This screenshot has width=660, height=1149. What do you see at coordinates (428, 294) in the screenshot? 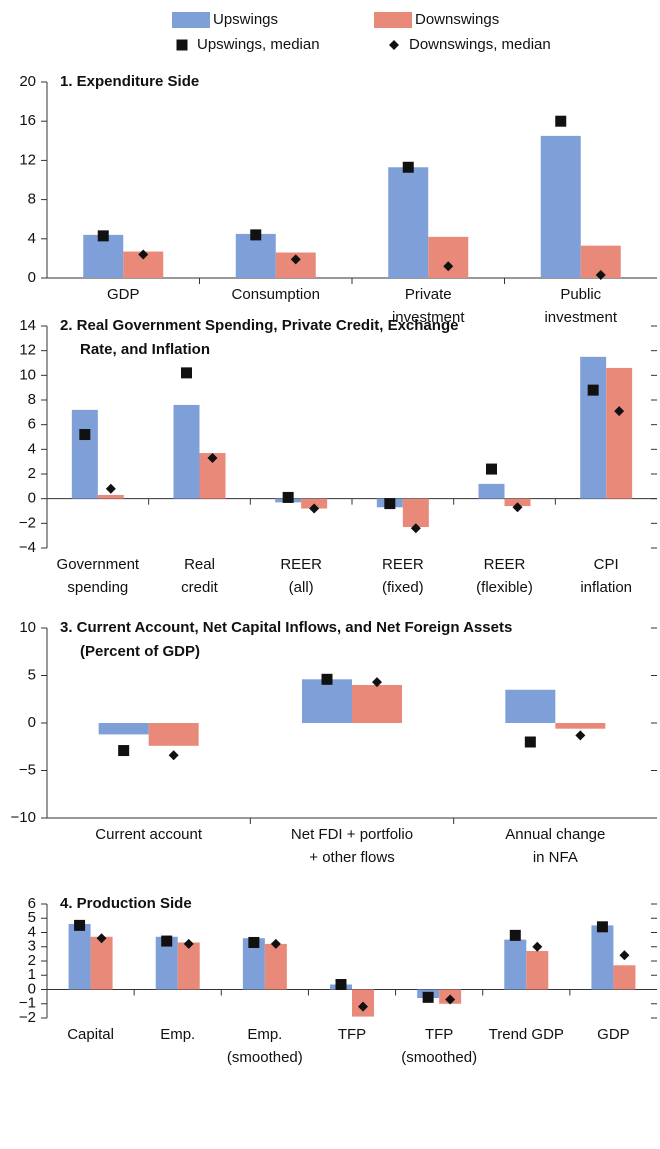
I see `x-tick-label: Private` at bounding box center [428, 294].